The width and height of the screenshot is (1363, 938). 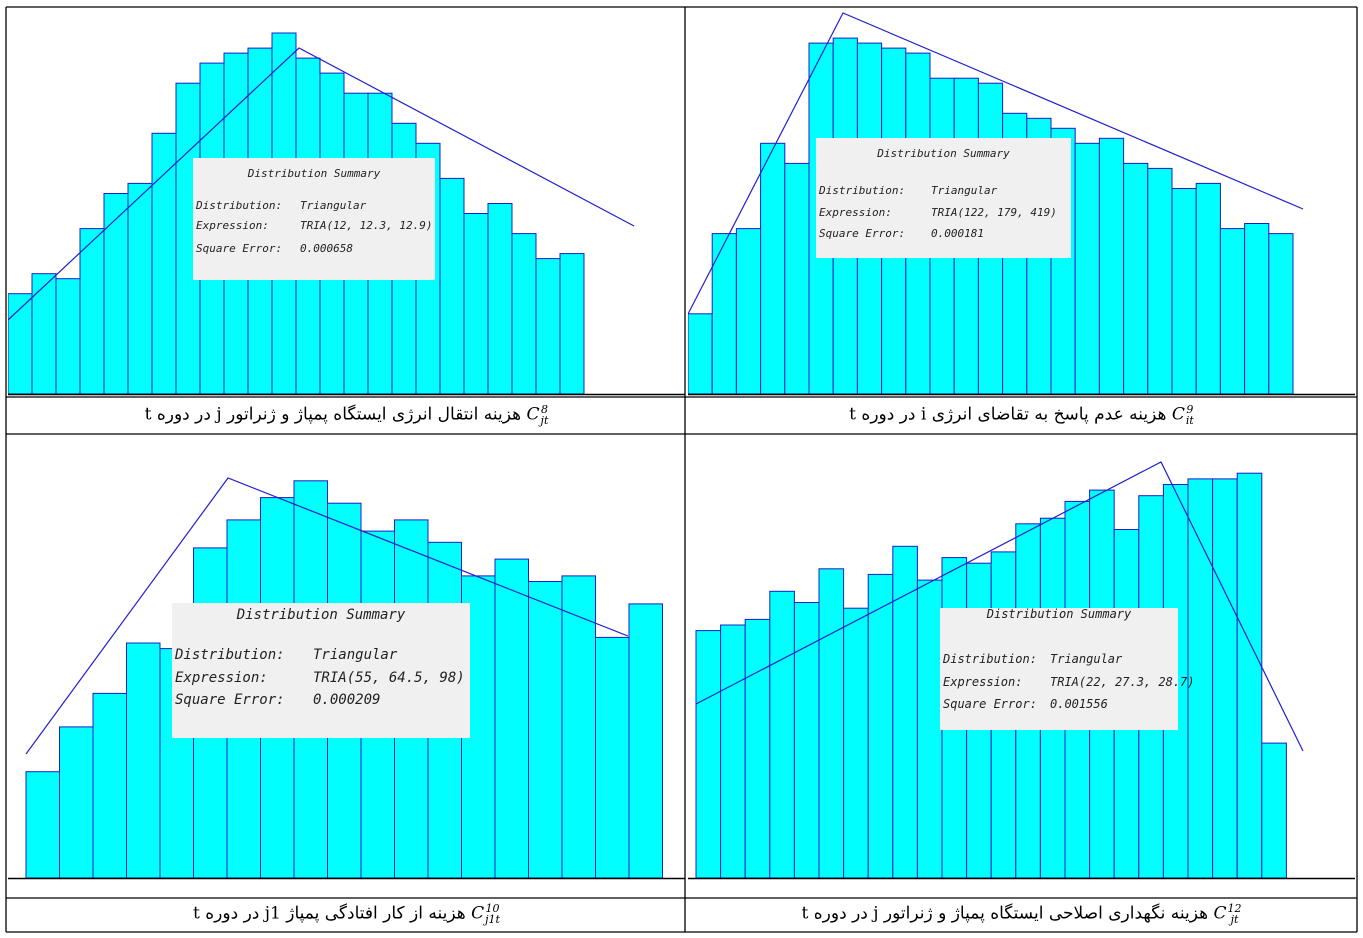 I want to click on summary-row: Expression: TRIA(122, 179, 419), so click(x=938, y=212).